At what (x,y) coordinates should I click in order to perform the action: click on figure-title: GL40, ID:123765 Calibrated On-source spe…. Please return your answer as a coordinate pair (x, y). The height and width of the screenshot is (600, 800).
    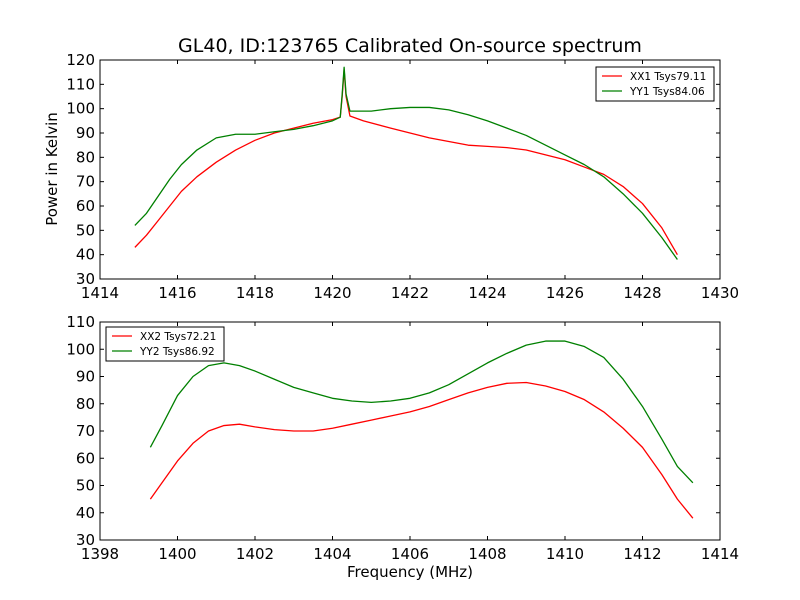
    Looking at the image, I should click on (410, 46).